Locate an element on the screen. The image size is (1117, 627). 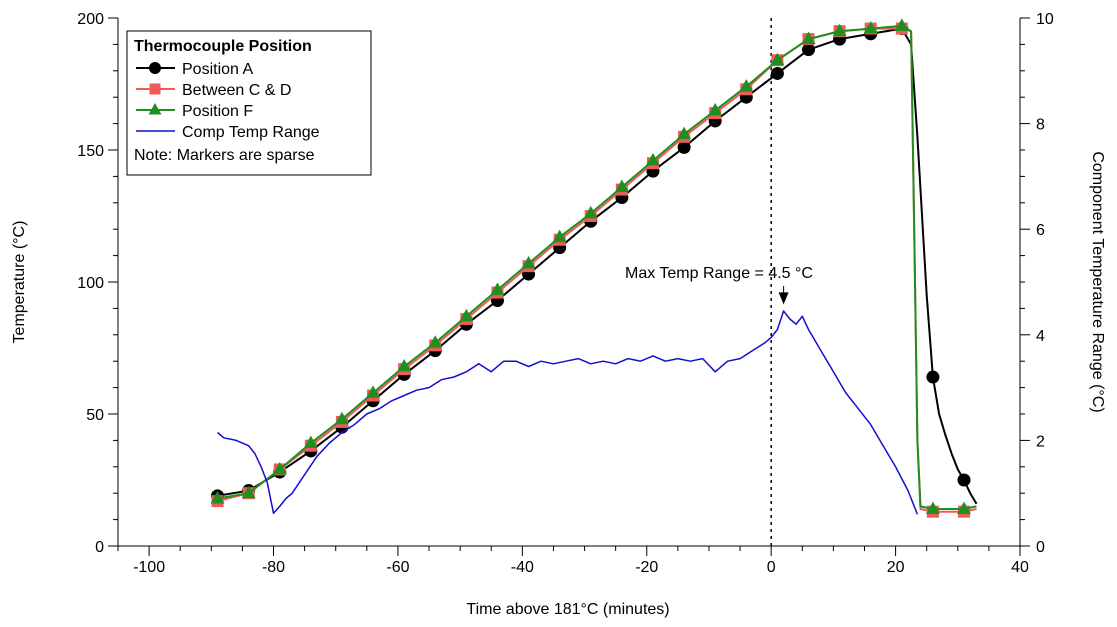
legend-title: Thermocouple Position is located at coordinates (223, 46).